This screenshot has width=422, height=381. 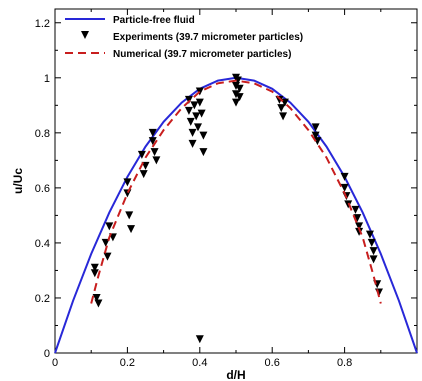 I want to click on y-tick-label: 0.4, so click(x=42, y=244).